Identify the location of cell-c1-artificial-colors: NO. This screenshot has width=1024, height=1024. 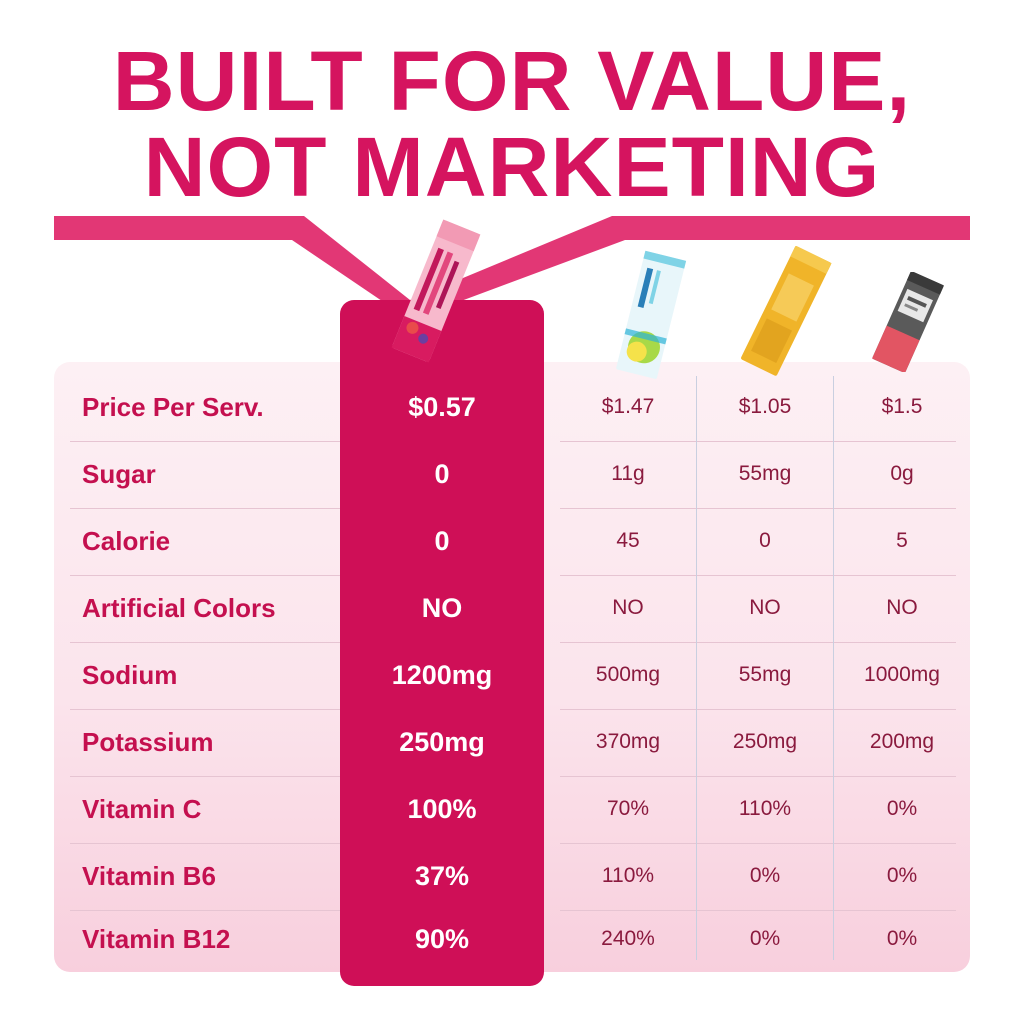
(628, 607).